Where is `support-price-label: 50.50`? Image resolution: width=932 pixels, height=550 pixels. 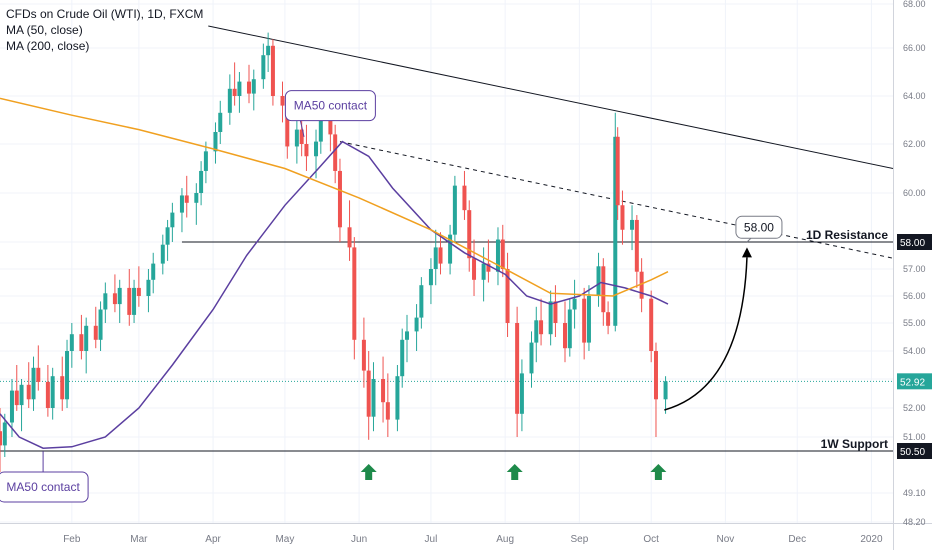
support-price-label: 50.50 is located at coordinates (914, 451).